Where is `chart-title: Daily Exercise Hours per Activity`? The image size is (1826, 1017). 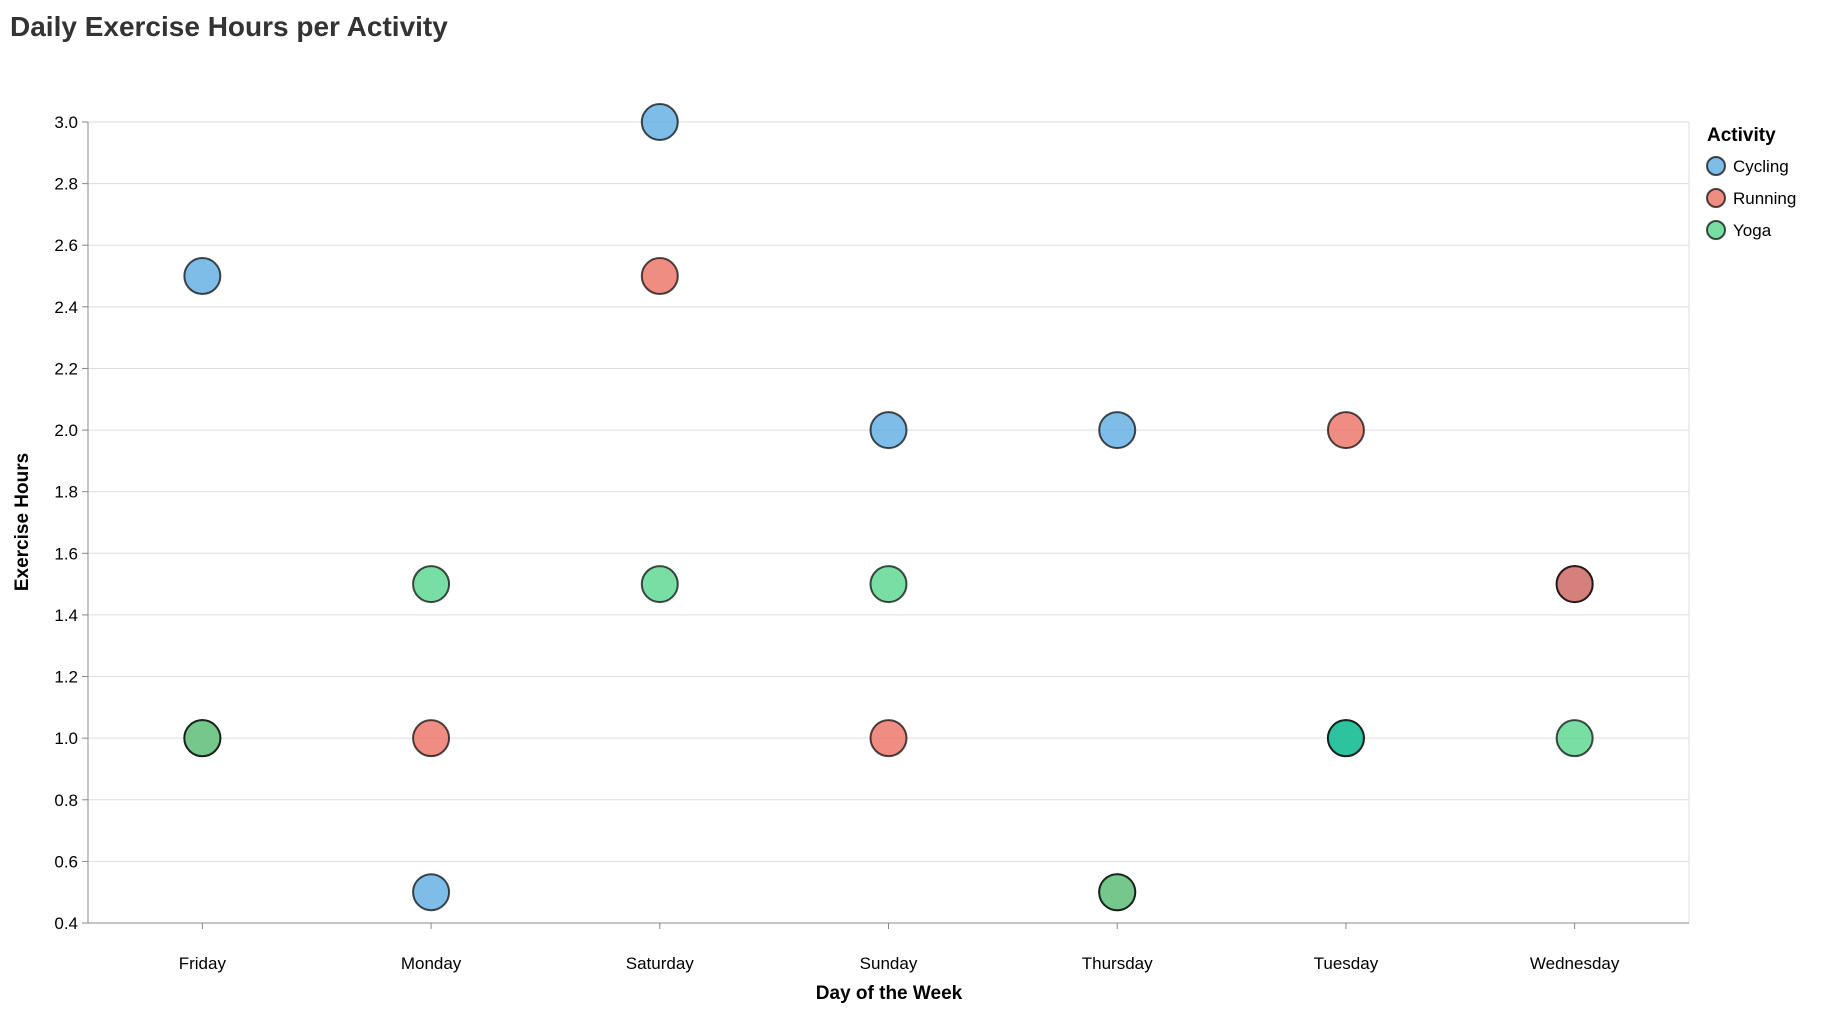
chart-title: Daily Exercise Hours per Activity is located at coordinates (229, 26).